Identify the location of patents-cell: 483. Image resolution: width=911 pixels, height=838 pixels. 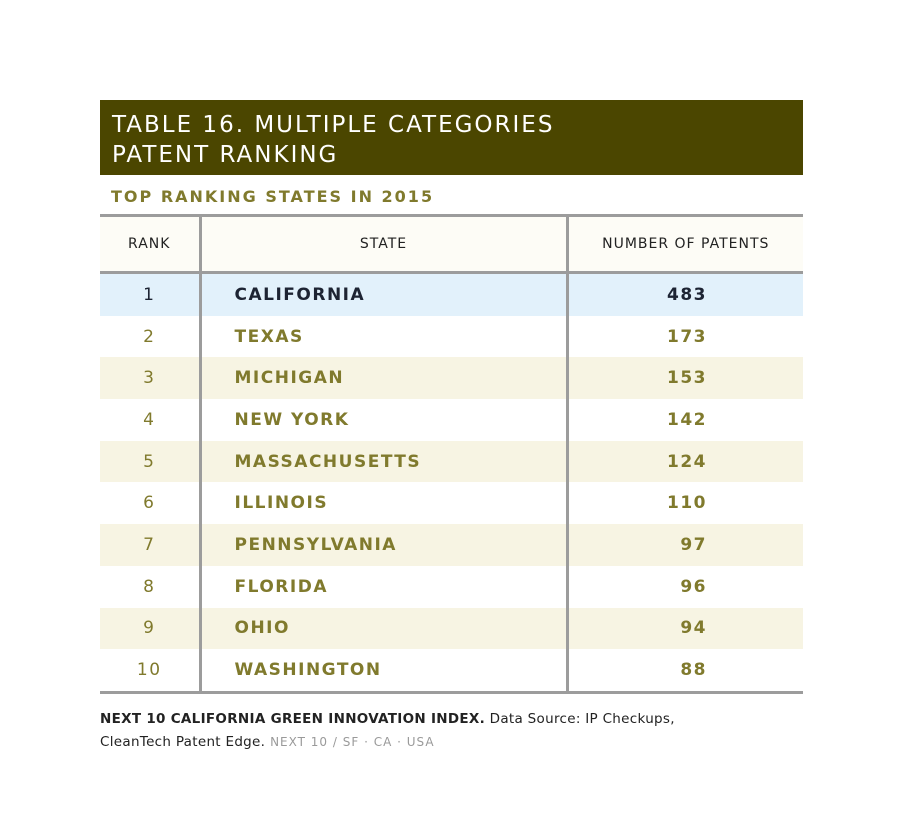
(685, 294).